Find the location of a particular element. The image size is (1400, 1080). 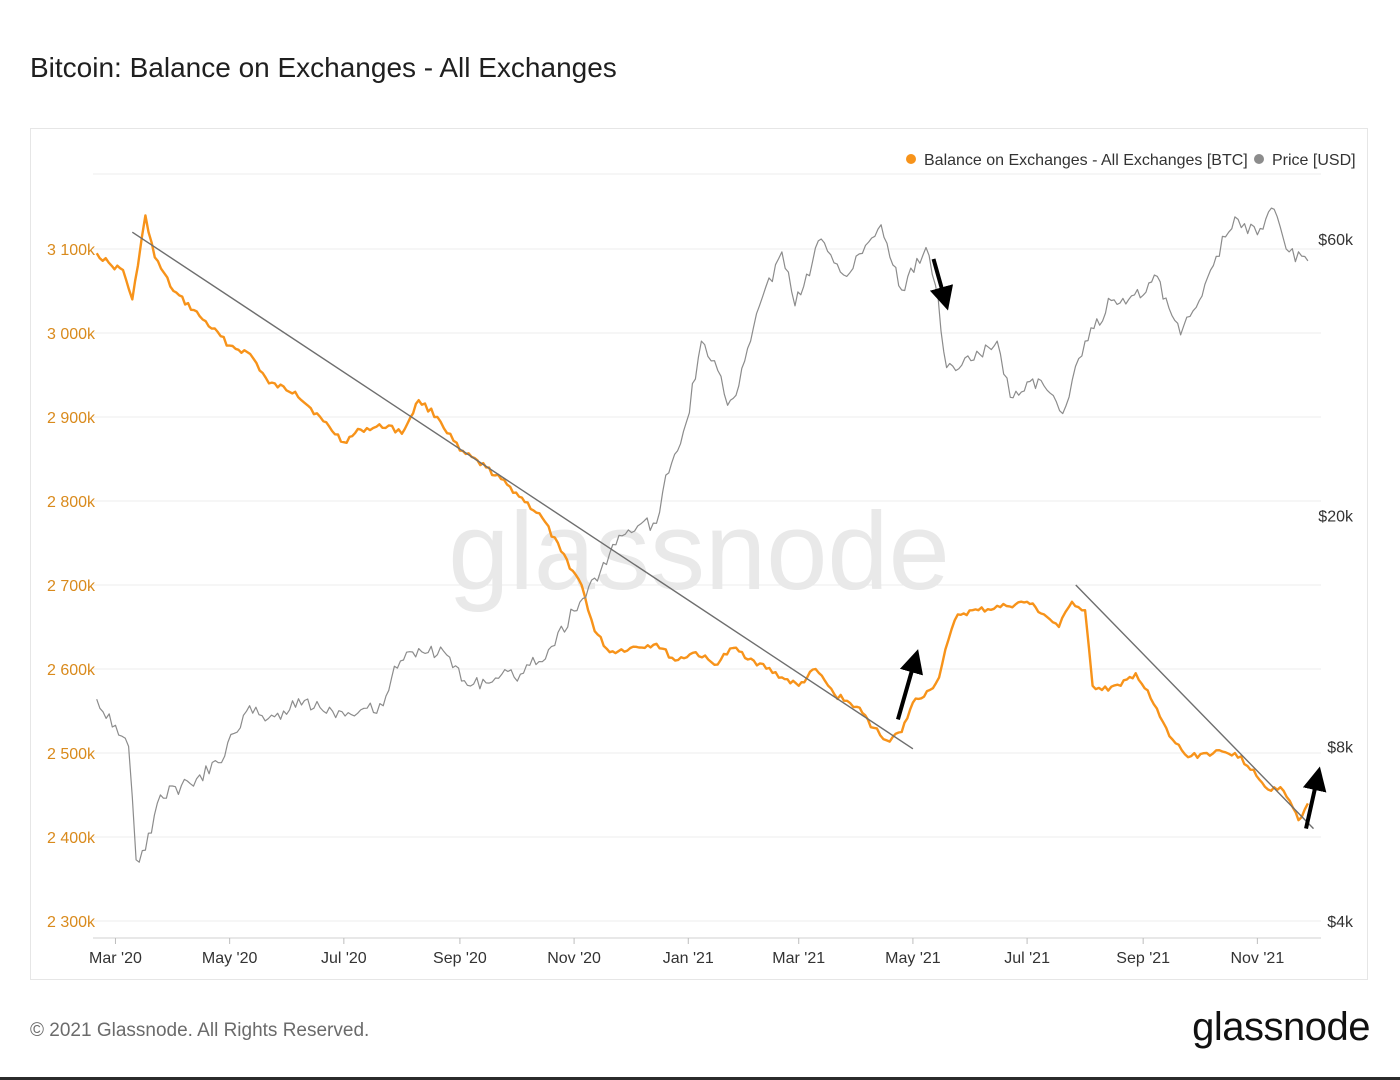

x-tick-label: Jul '20 is located at coordinates (344, 958).